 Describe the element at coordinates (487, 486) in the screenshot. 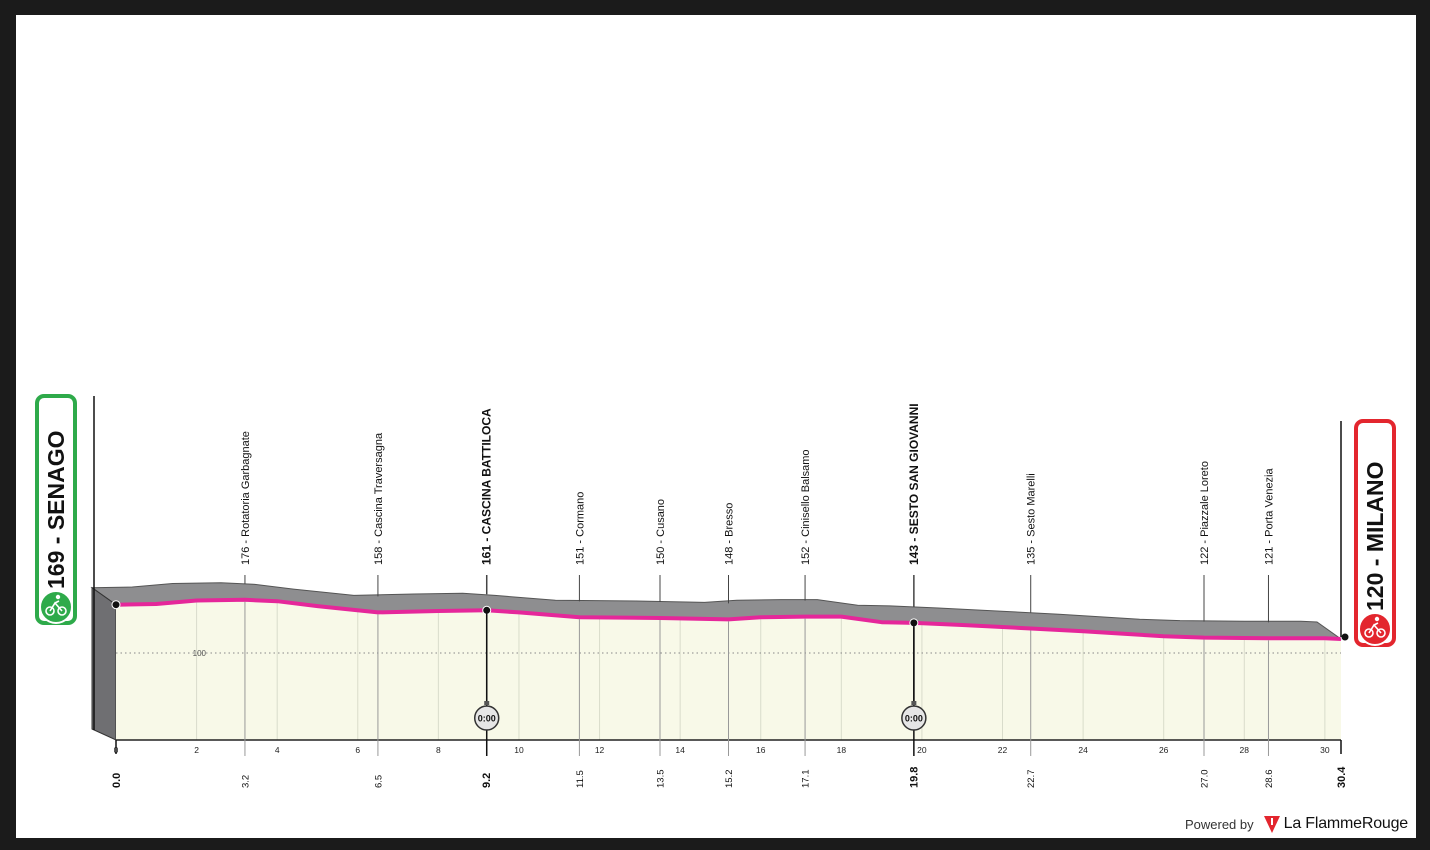

I see `waypoint-label: 161 - CASCINA BATTILOCA` at that location.